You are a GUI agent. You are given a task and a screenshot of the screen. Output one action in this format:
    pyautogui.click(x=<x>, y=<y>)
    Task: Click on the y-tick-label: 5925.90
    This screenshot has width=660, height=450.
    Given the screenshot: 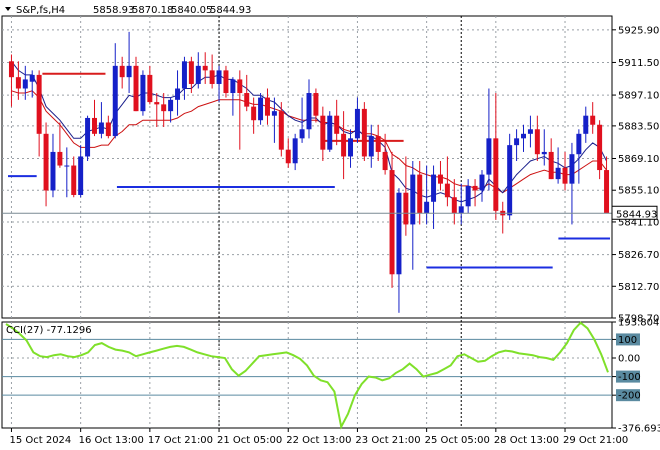 What is the action you would take?
    pyautogui.click(x=638, y=30)
    